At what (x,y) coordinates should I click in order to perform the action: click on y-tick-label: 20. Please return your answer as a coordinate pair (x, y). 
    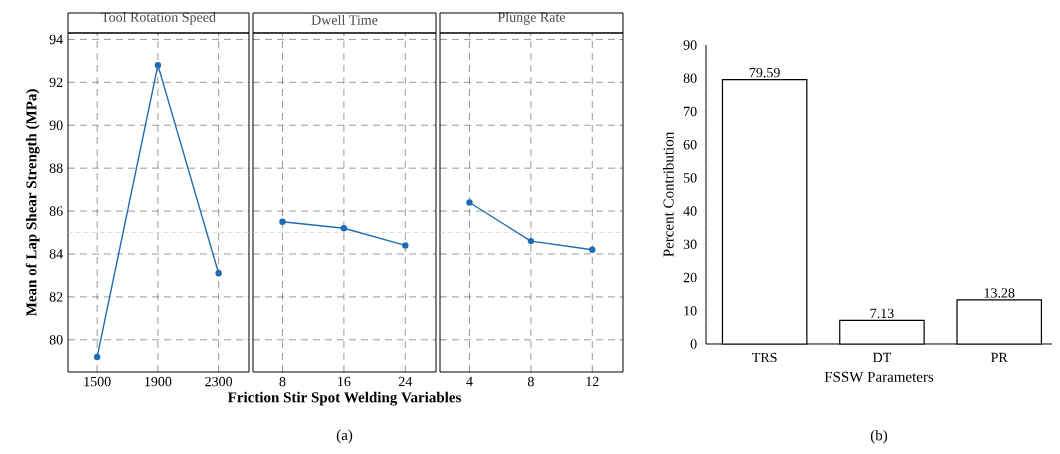
    Looking at the image, I should click on (690, 277).